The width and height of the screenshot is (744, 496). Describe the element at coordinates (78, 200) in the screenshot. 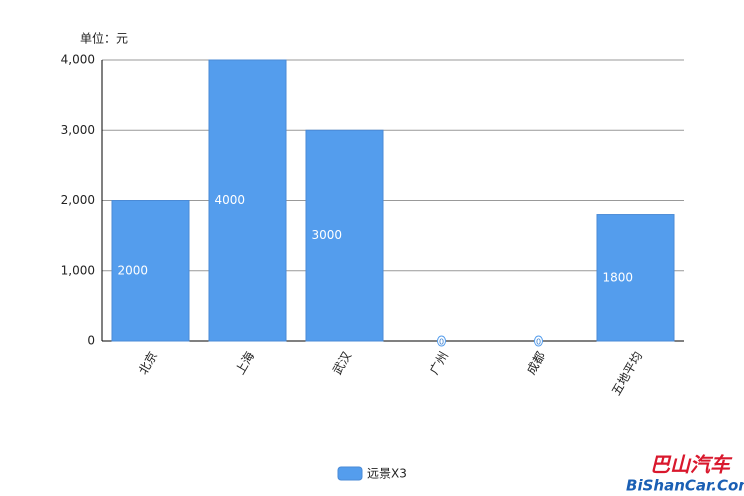

I see `y-tick-label: 2,000` at that location.